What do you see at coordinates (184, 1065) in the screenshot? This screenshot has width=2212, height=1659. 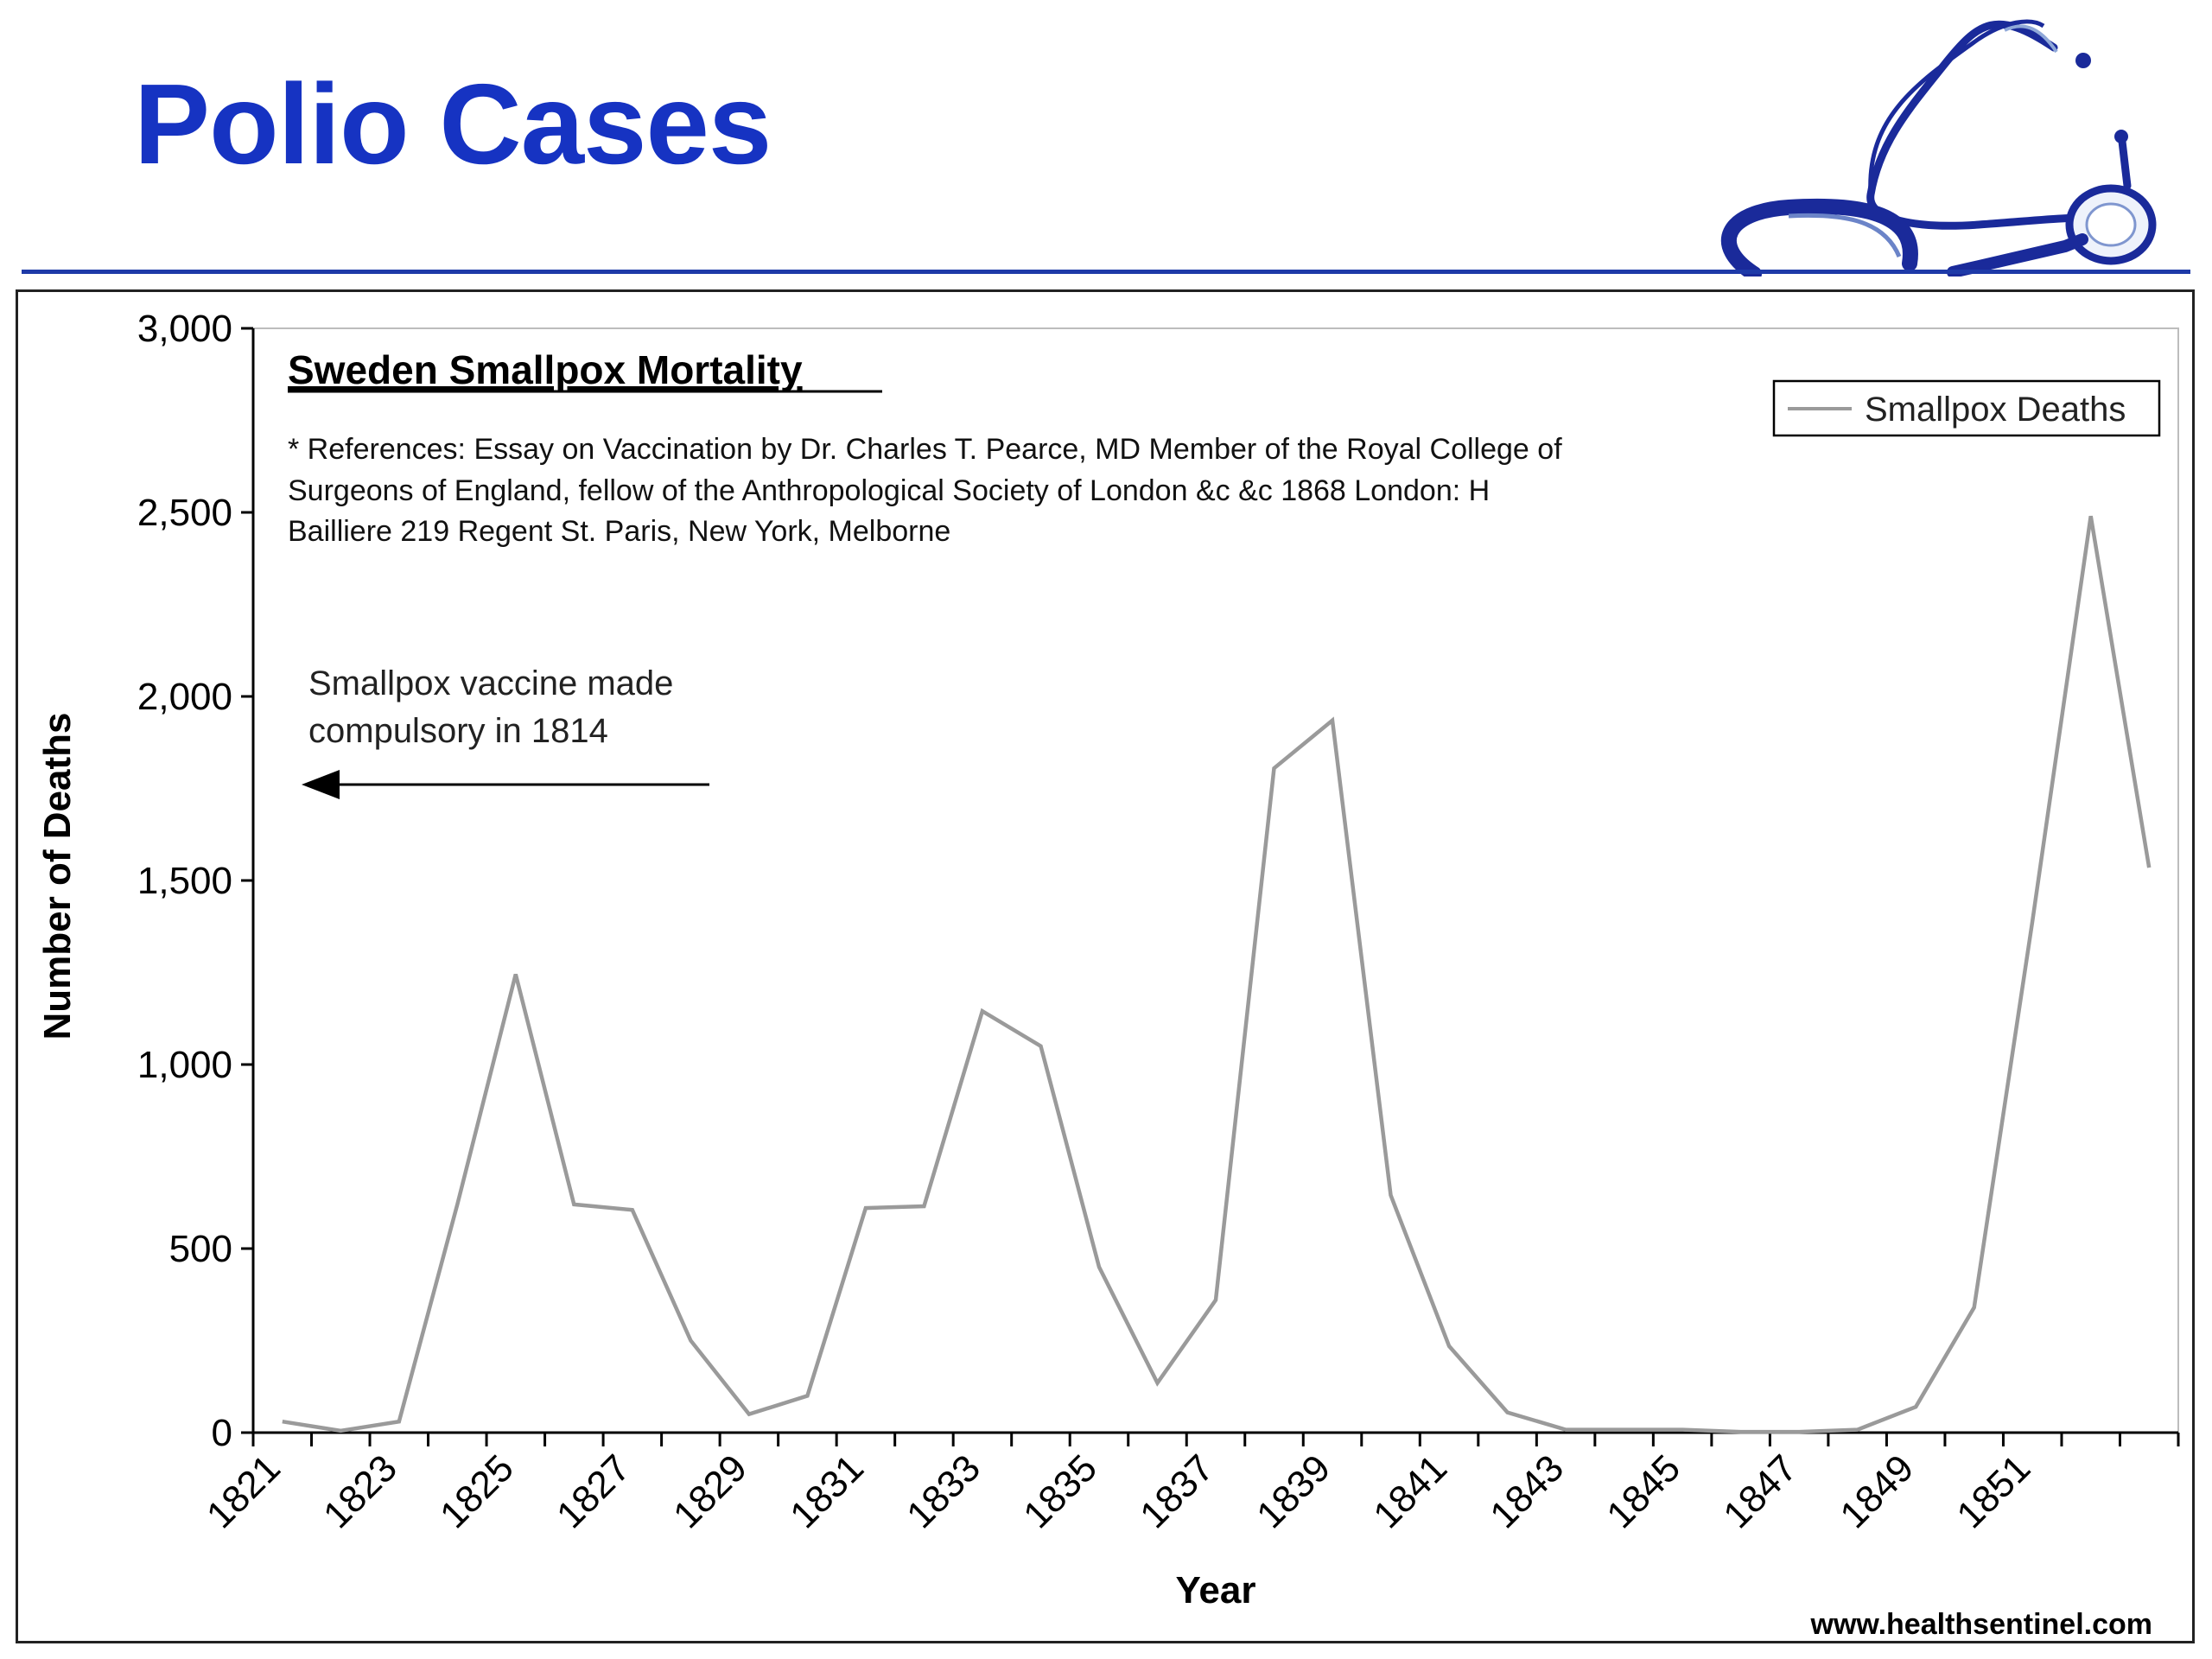 I see `y-tick-label: 1,000` at bounding box center [184, 1065].